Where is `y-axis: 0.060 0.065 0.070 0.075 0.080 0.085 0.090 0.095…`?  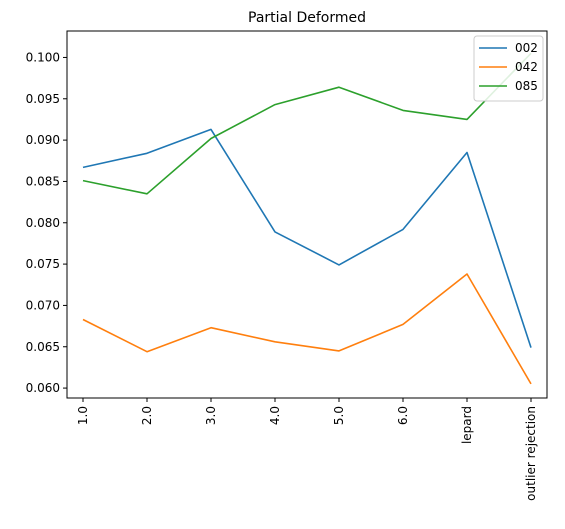 y-axis: 0.060 0.065 0.070 0.075 0.080 0.085 0.090 0.095… is located at coordinates (46, 222).